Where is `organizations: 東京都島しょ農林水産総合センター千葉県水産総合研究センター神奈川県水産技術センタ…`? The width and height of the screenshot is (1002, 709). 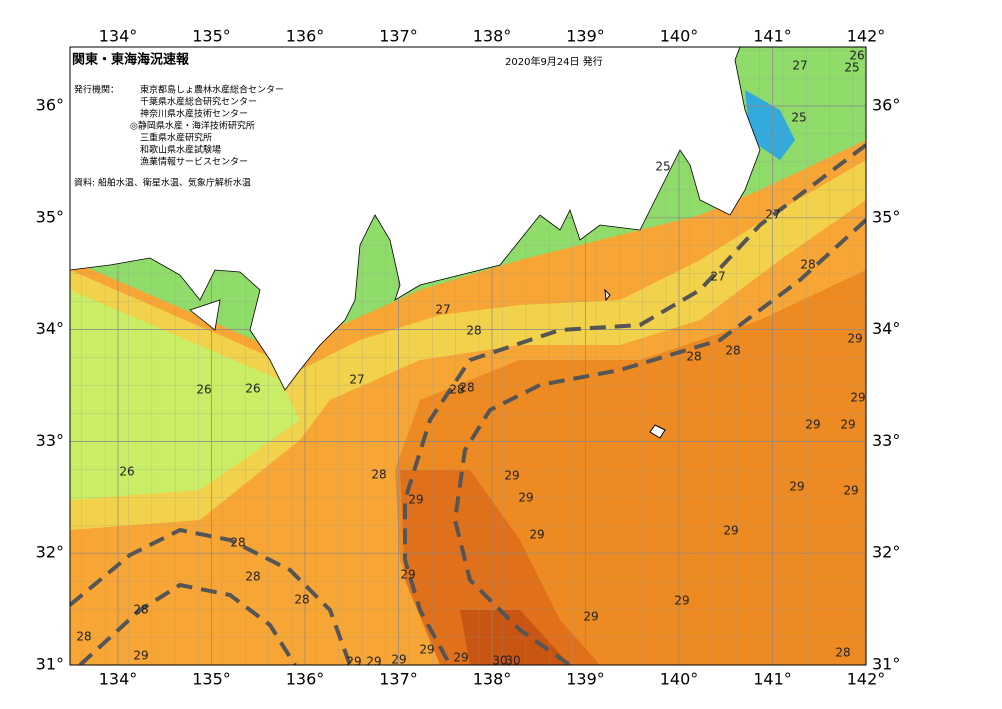 organizations: 東京都島しょ農林水産総合センター千葉県水産総合研究センター神奈川県水産技術センタ… is located at coordinates (207, 126).